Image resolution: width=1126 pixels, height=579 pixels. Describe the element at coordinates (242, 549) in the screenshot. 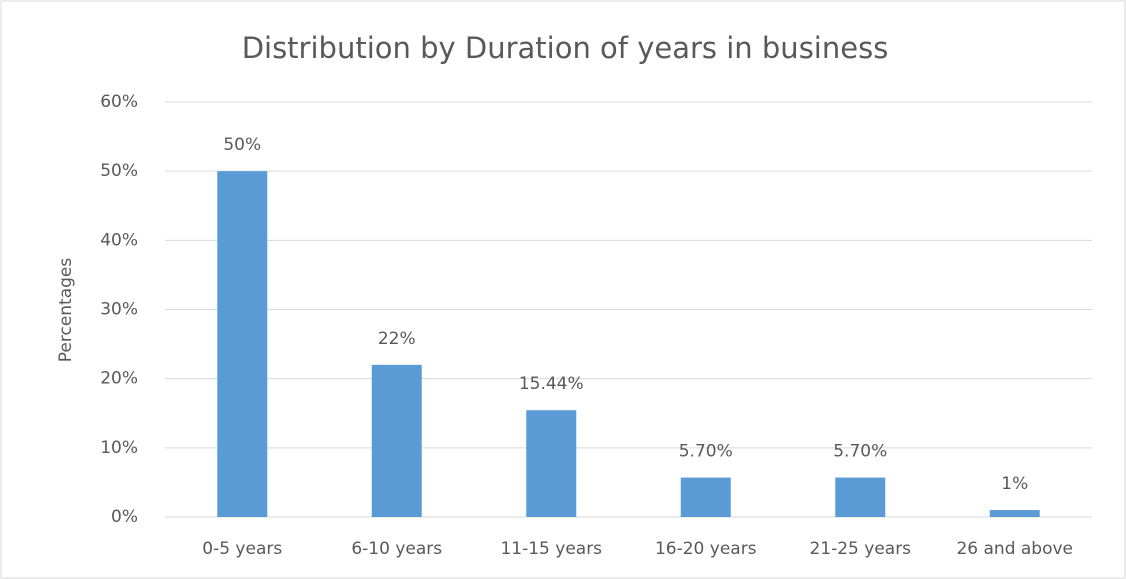

I see `x-tick-label: 0-5 years` at that location.